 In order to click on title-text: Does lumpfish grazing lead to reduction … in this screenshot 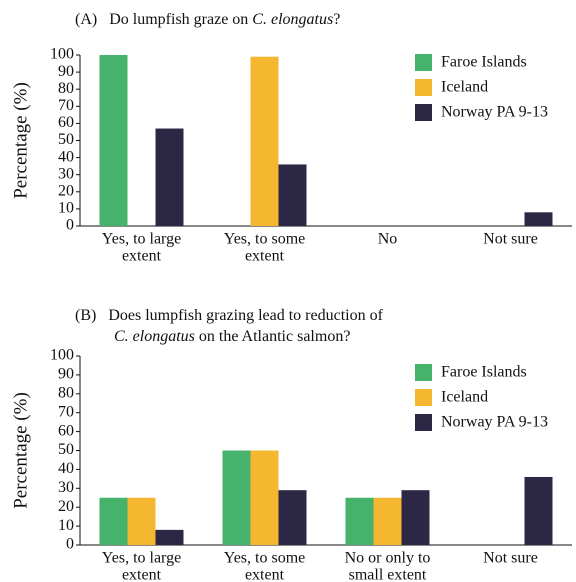, I will do `click(245, 315)`.